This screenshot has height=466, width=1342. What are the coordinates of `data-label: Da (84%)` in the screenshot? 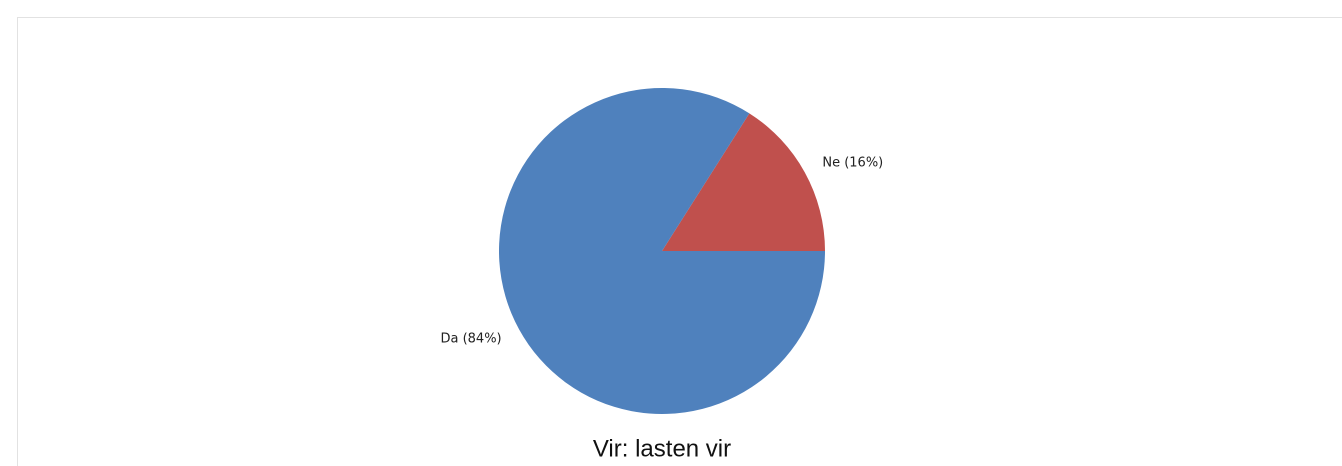 It's located at (470, 339).